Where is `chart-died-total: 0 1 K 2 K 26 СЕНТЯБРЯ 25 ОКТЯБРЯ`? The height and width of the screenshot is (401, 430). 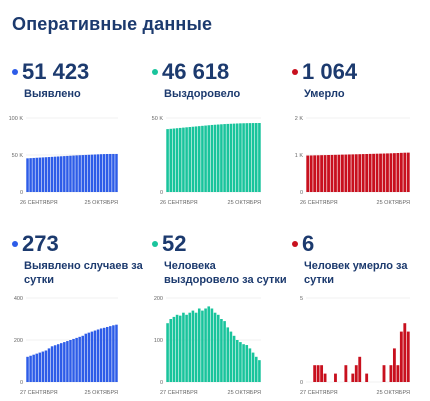
chart-died-total: 0 1 K 2 K 26 СЕНТЯБРЯ 25 ОКТЯБРЯ is located at coordinates (352, 161).